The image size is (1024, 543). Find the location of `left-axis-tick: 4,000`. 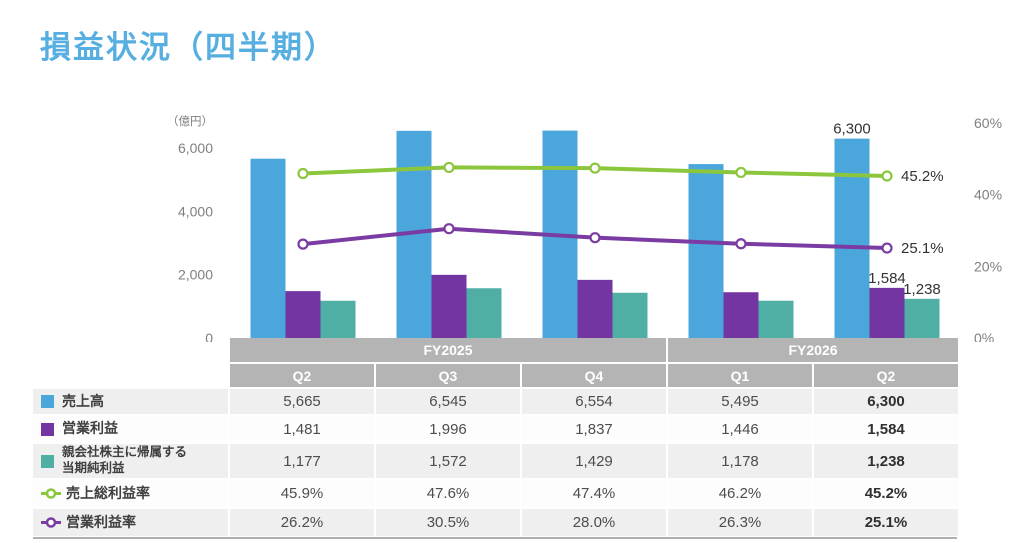

left-axis-tick: 4,000 is located at coordinates (195, 211).